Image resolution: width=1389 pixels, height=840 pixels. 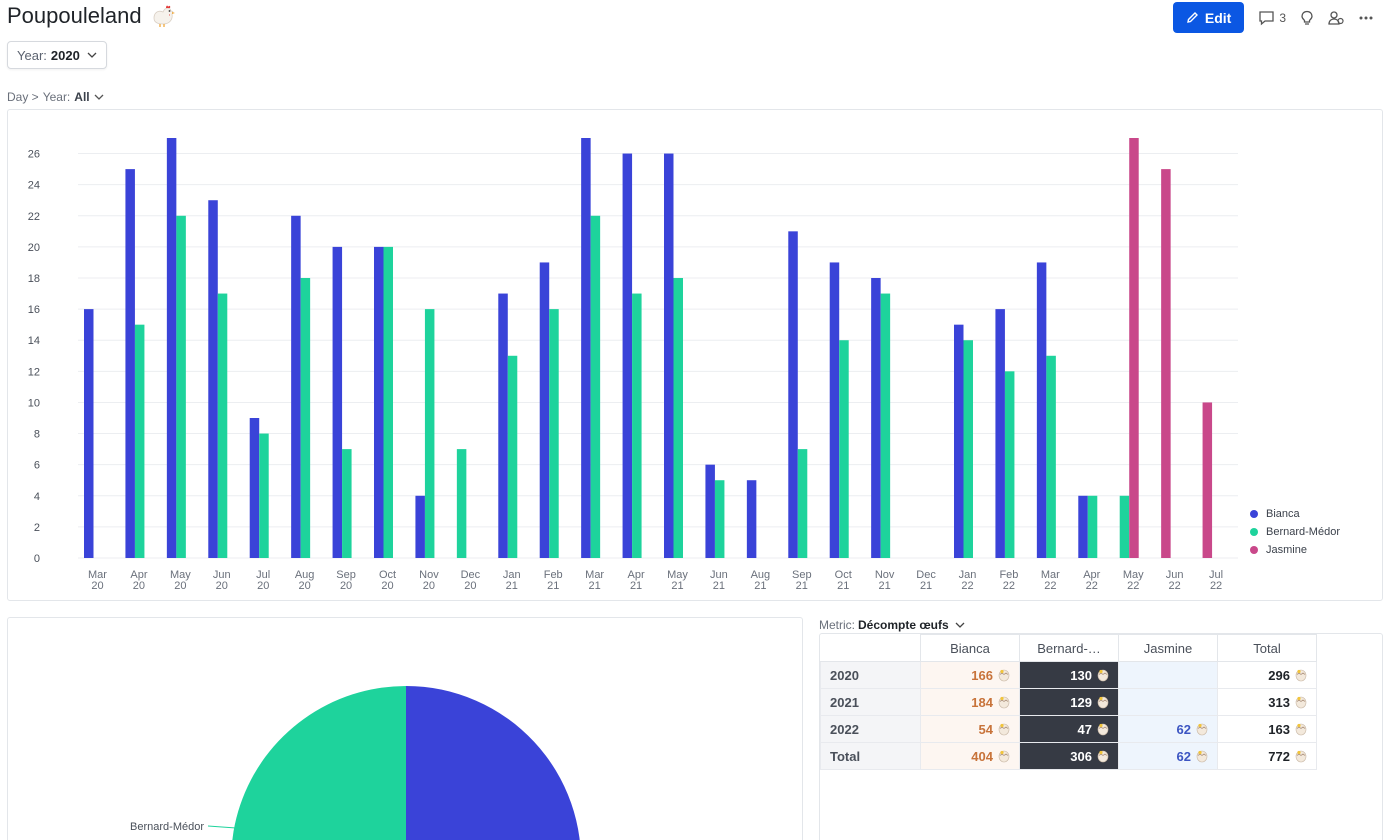 What do you see at coordinates (1267, 756) in the screenshot?
I see `table-cell: 772` at bounding box center [1267, 756].